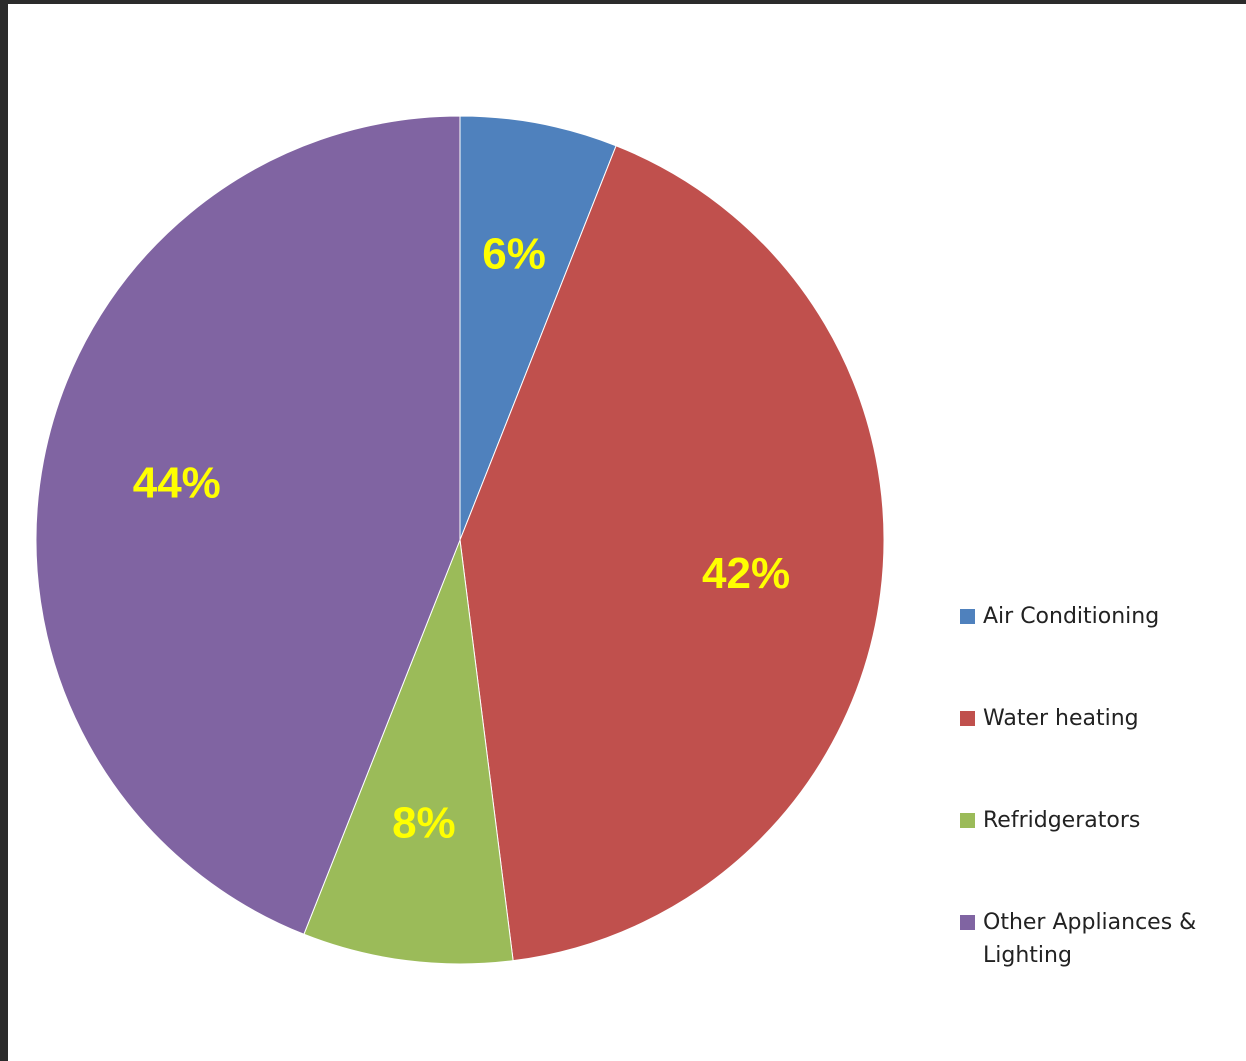 The image size is (1246, 1061). I want to click on data-label-refridgerators: 8%, so click(424, 823).